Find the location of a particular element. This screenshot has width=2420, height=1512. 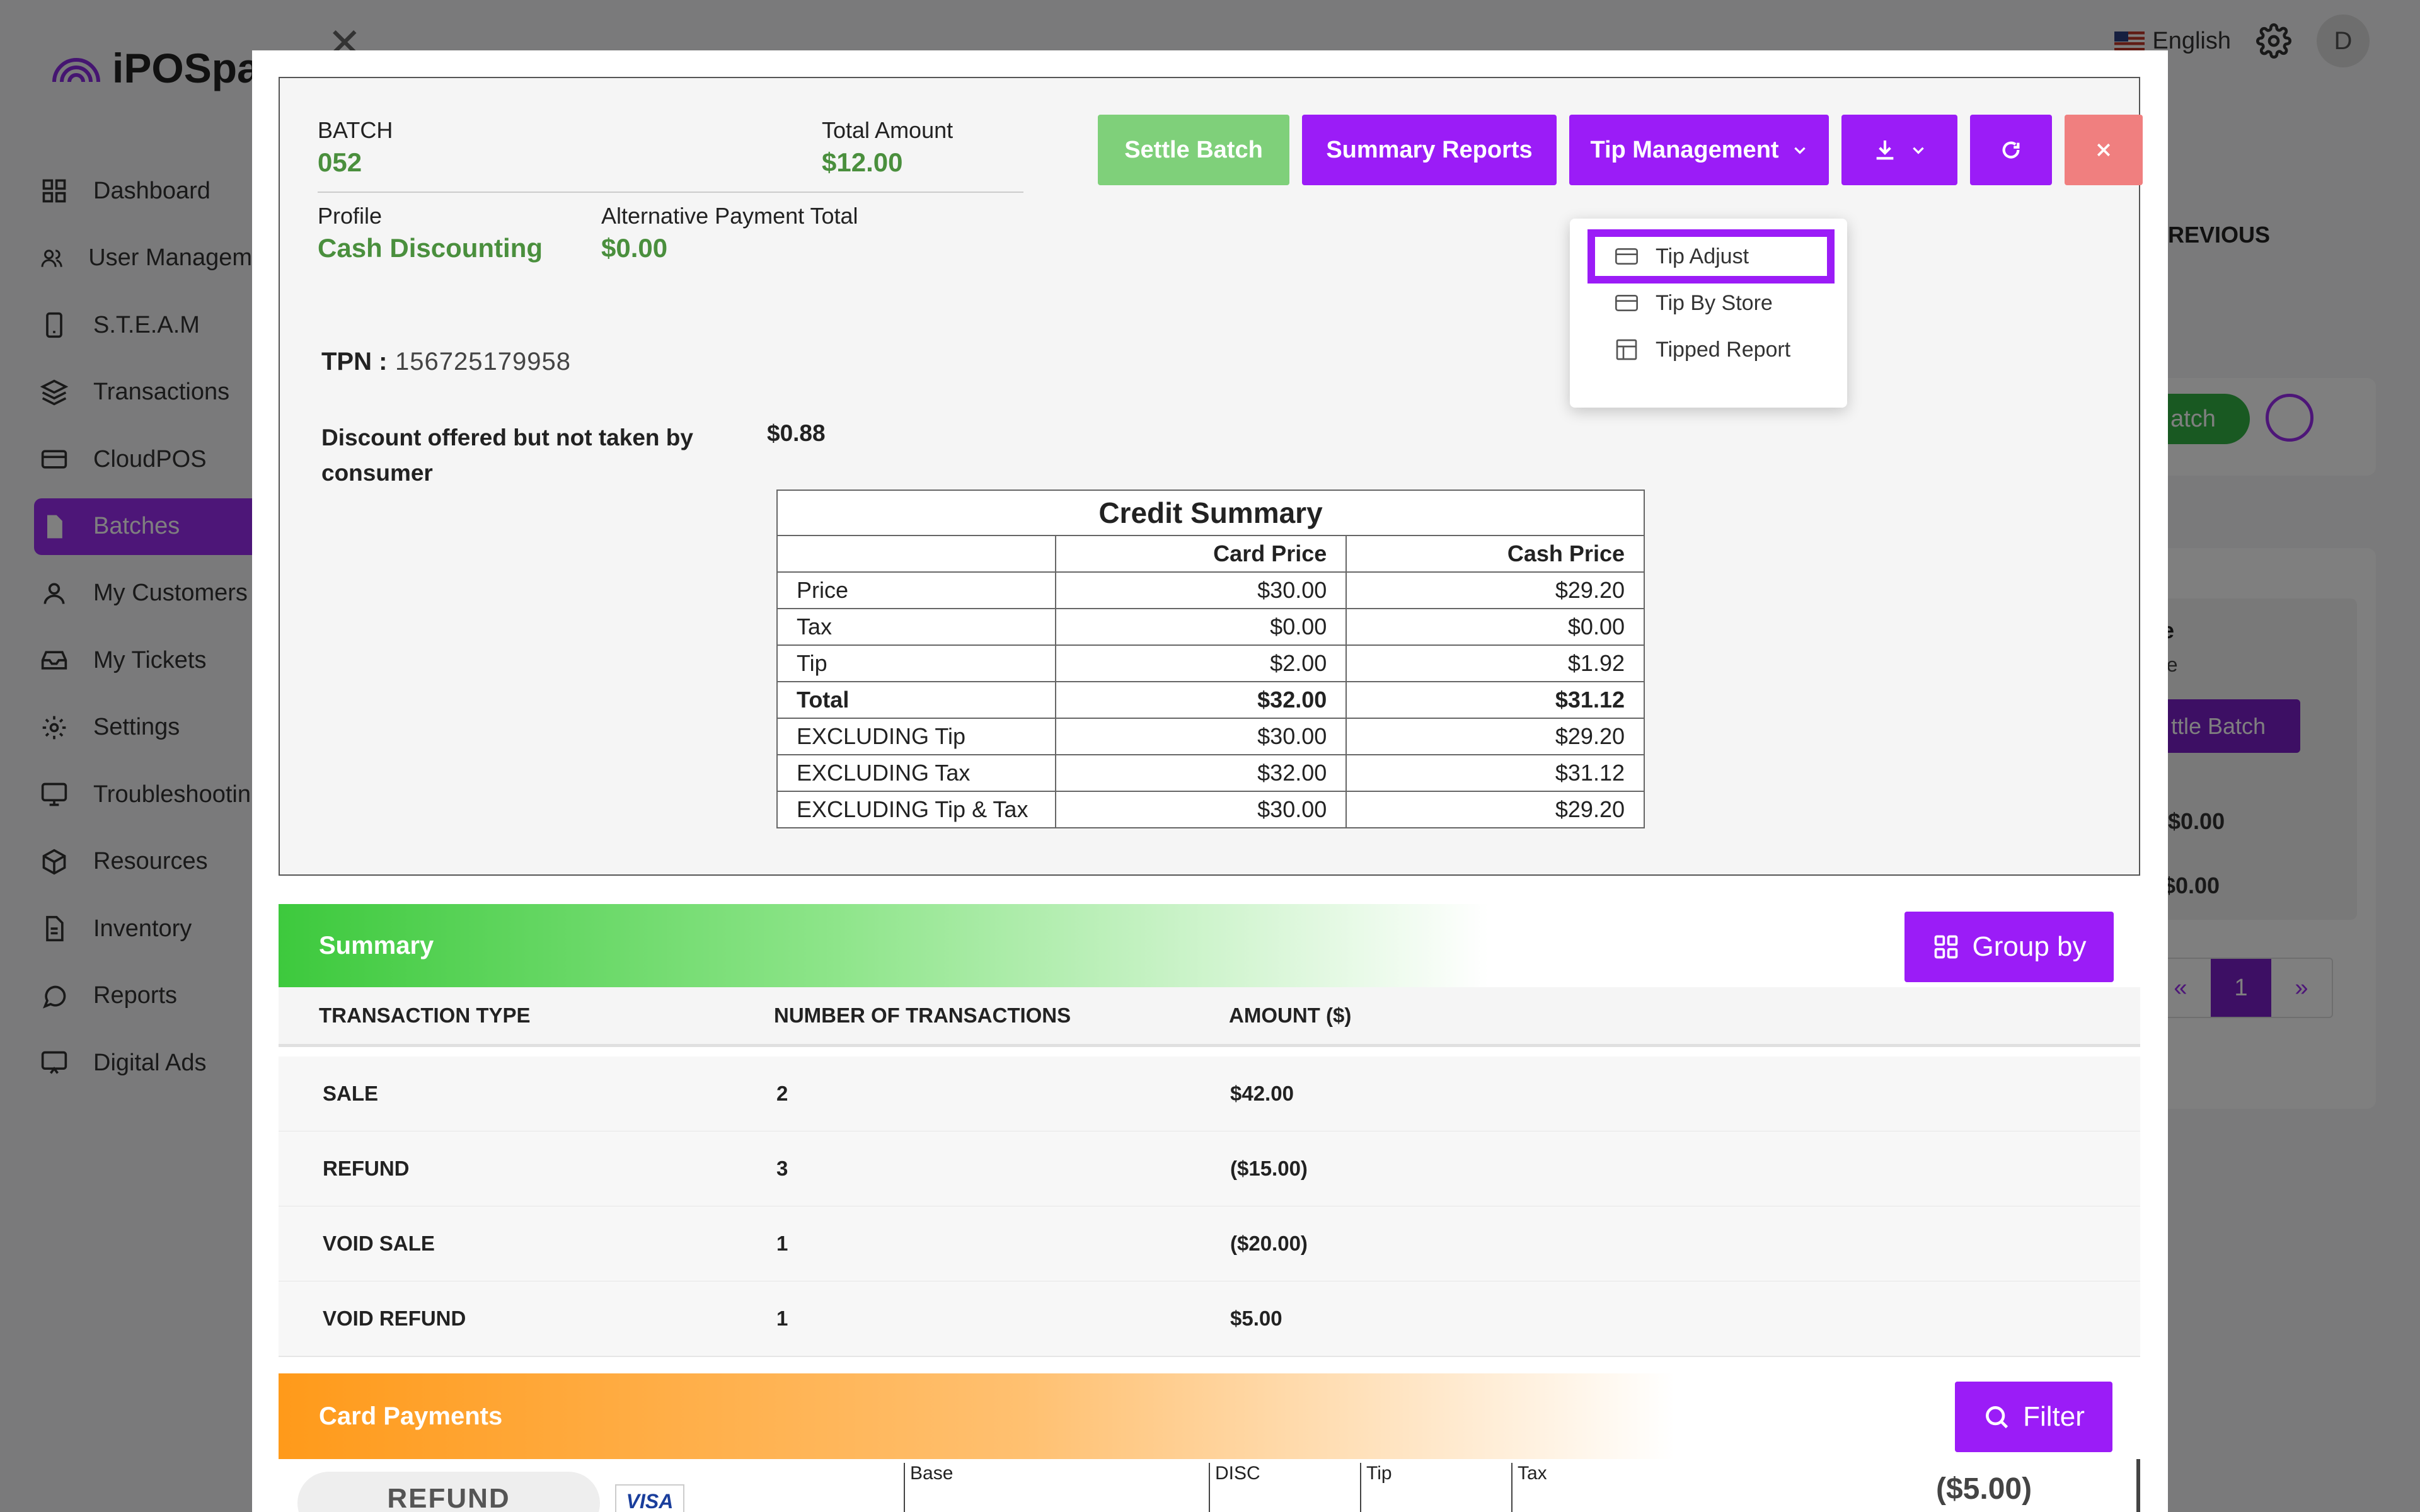

settle-batch-button: Settle Batch is located at coordinates (1194, 150).